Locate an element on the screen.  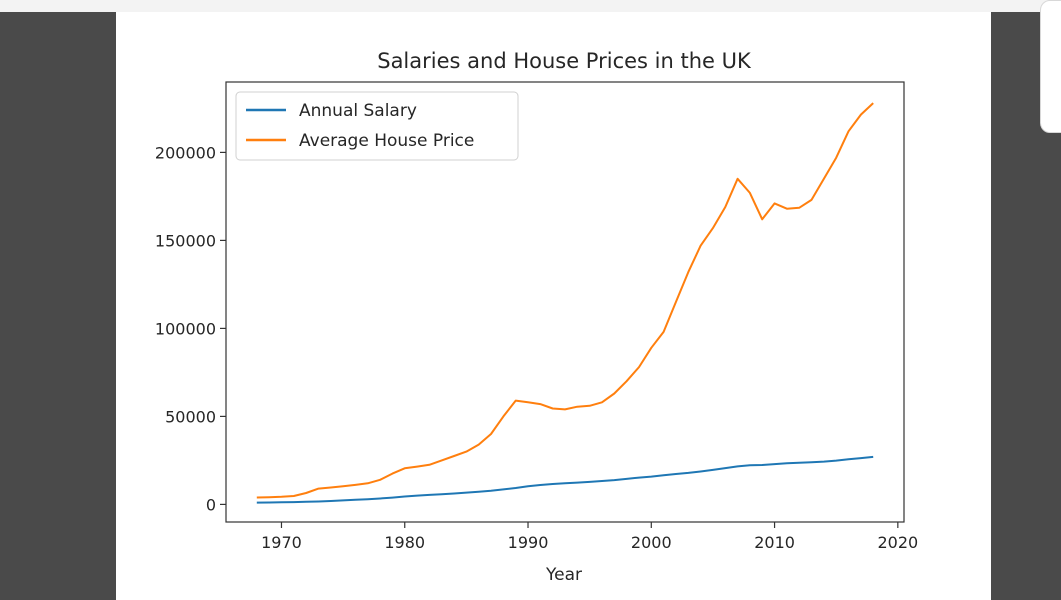
legend-box is located at coordinates (377, 126).